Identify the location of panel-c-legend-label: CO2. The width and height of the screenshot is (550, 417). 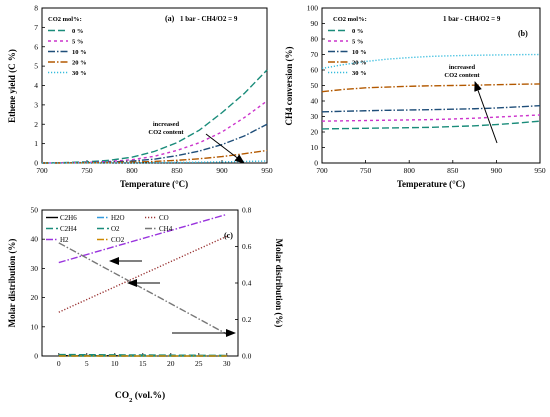
(118, 240).